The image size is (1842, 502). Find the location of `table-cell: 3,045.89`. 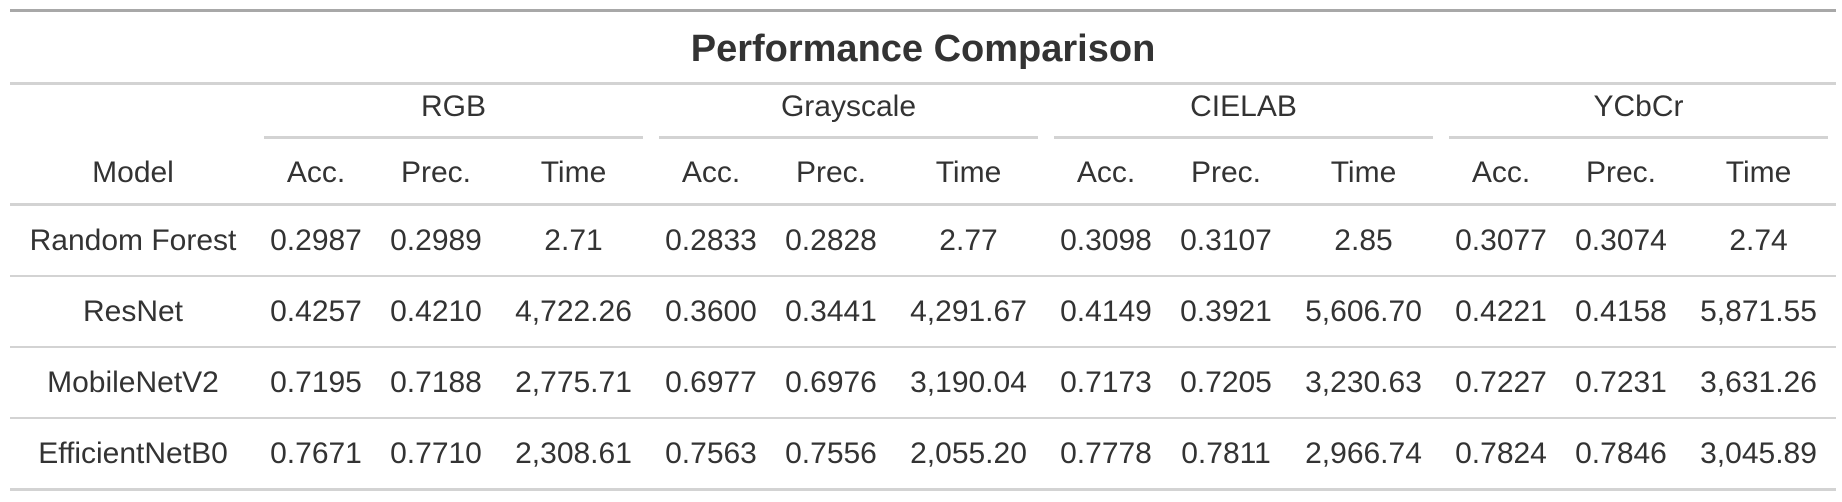

table-cell: 3,045.89 is located at coordinates (1758, 453).